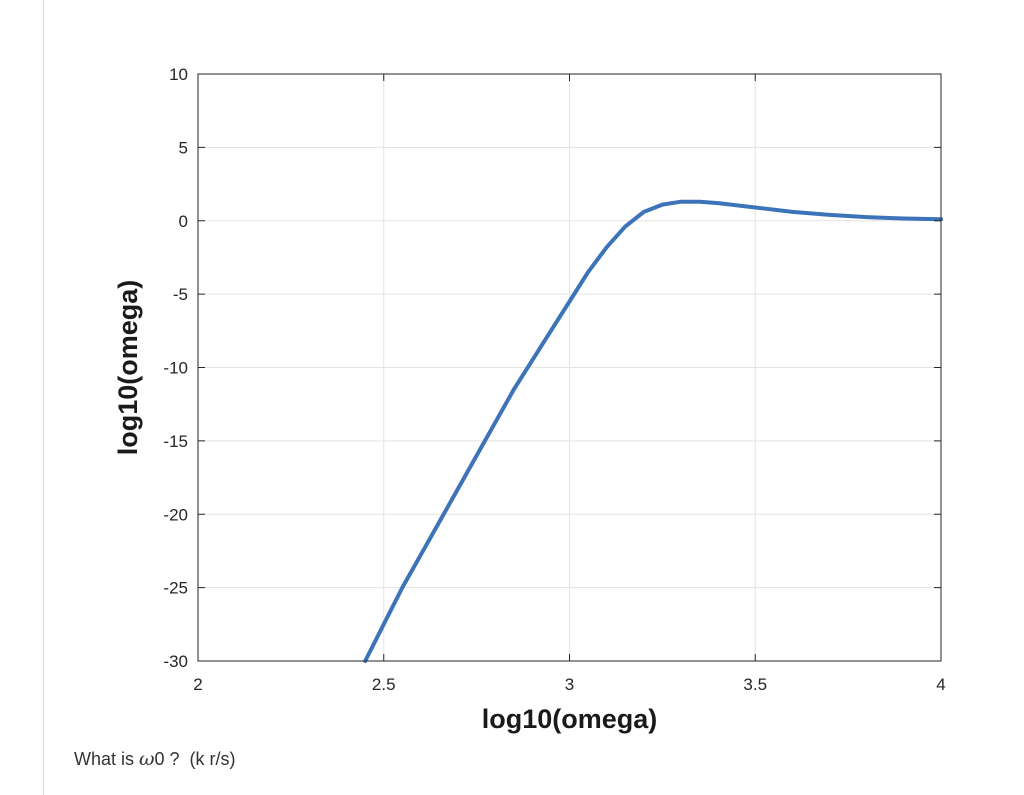 This screenshot has height=795, width=1024. Describe the element at coordinates (183, 221) in the screenshot. I see `y-tick-label: 0` at that location.